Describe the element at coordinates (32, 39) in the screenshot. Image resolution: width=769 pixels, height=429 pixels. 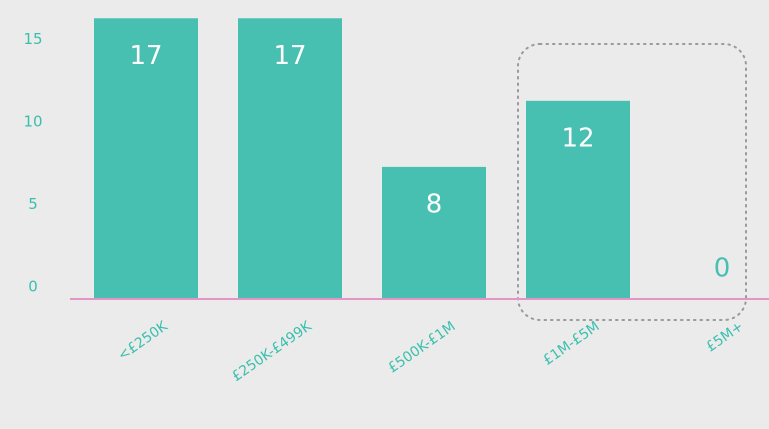
I see `y-tick-label: 15` at that location.